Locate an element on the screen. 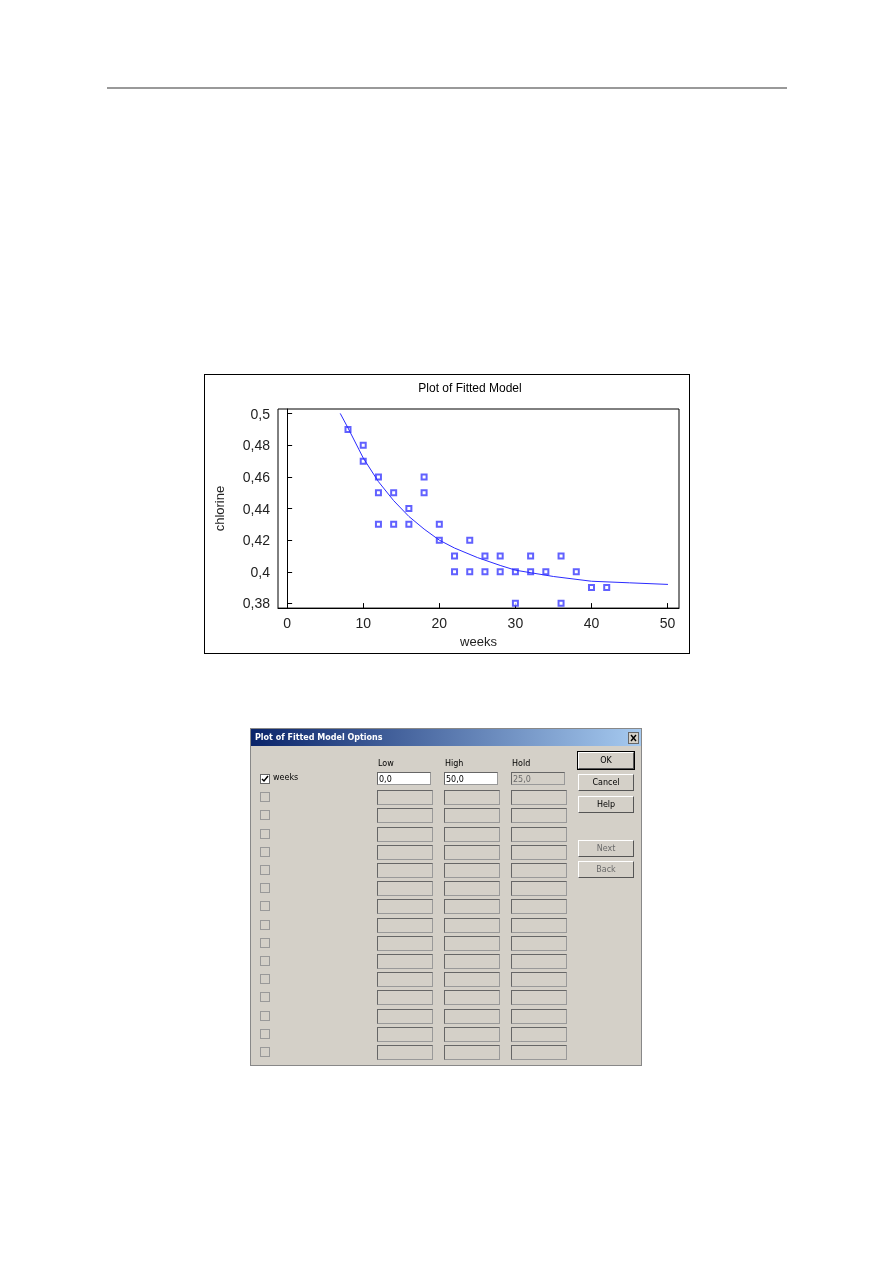 Image resolution: width=893 pixels, height=1263 pixels. y-tick-label: 0,5 is located at coordinates (260, 413).